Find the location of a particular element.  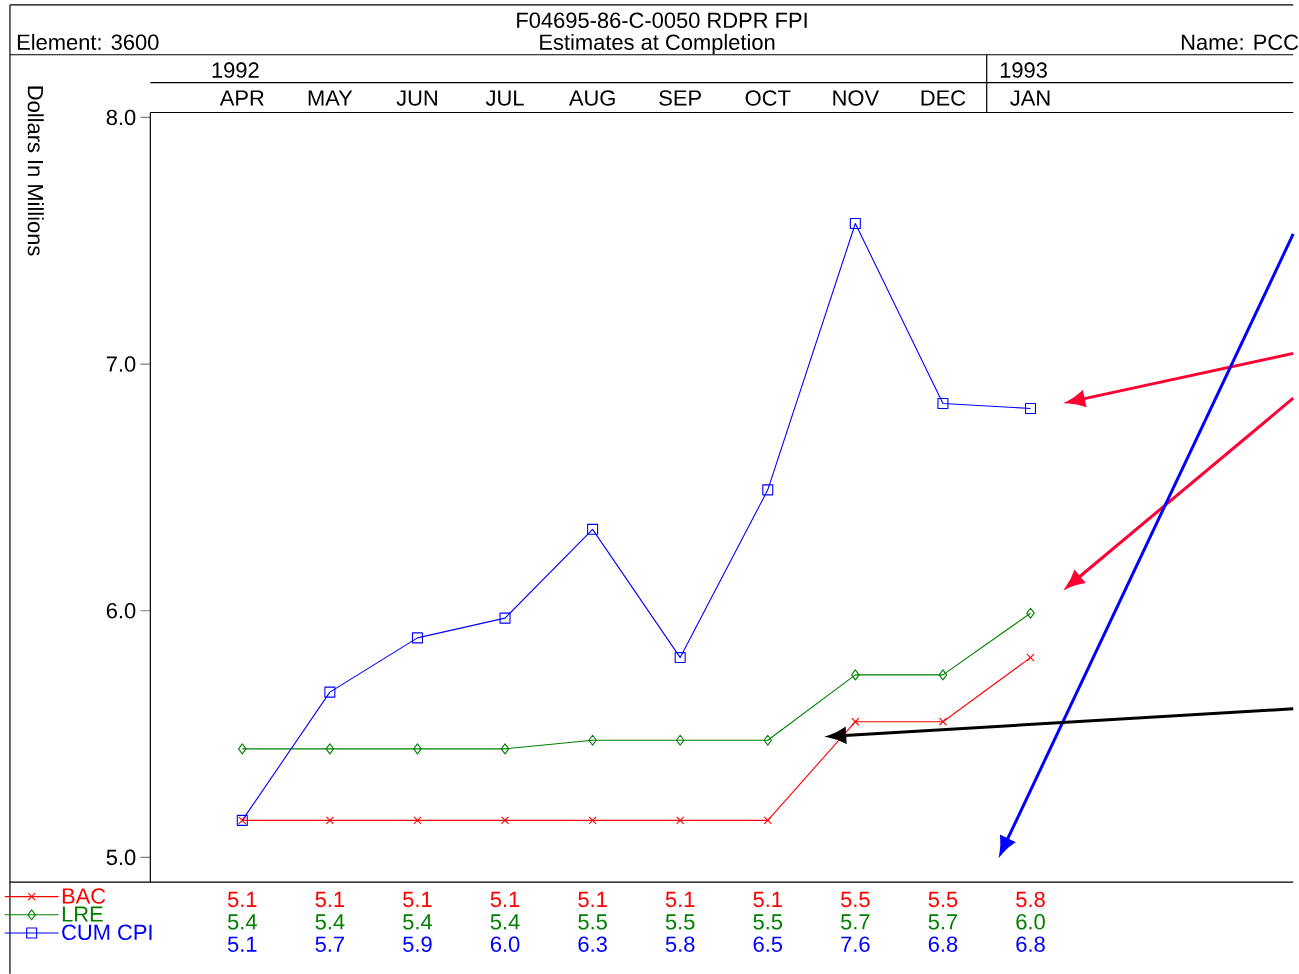

x-tick-label: JAN is located at coordinates (1030, 98).